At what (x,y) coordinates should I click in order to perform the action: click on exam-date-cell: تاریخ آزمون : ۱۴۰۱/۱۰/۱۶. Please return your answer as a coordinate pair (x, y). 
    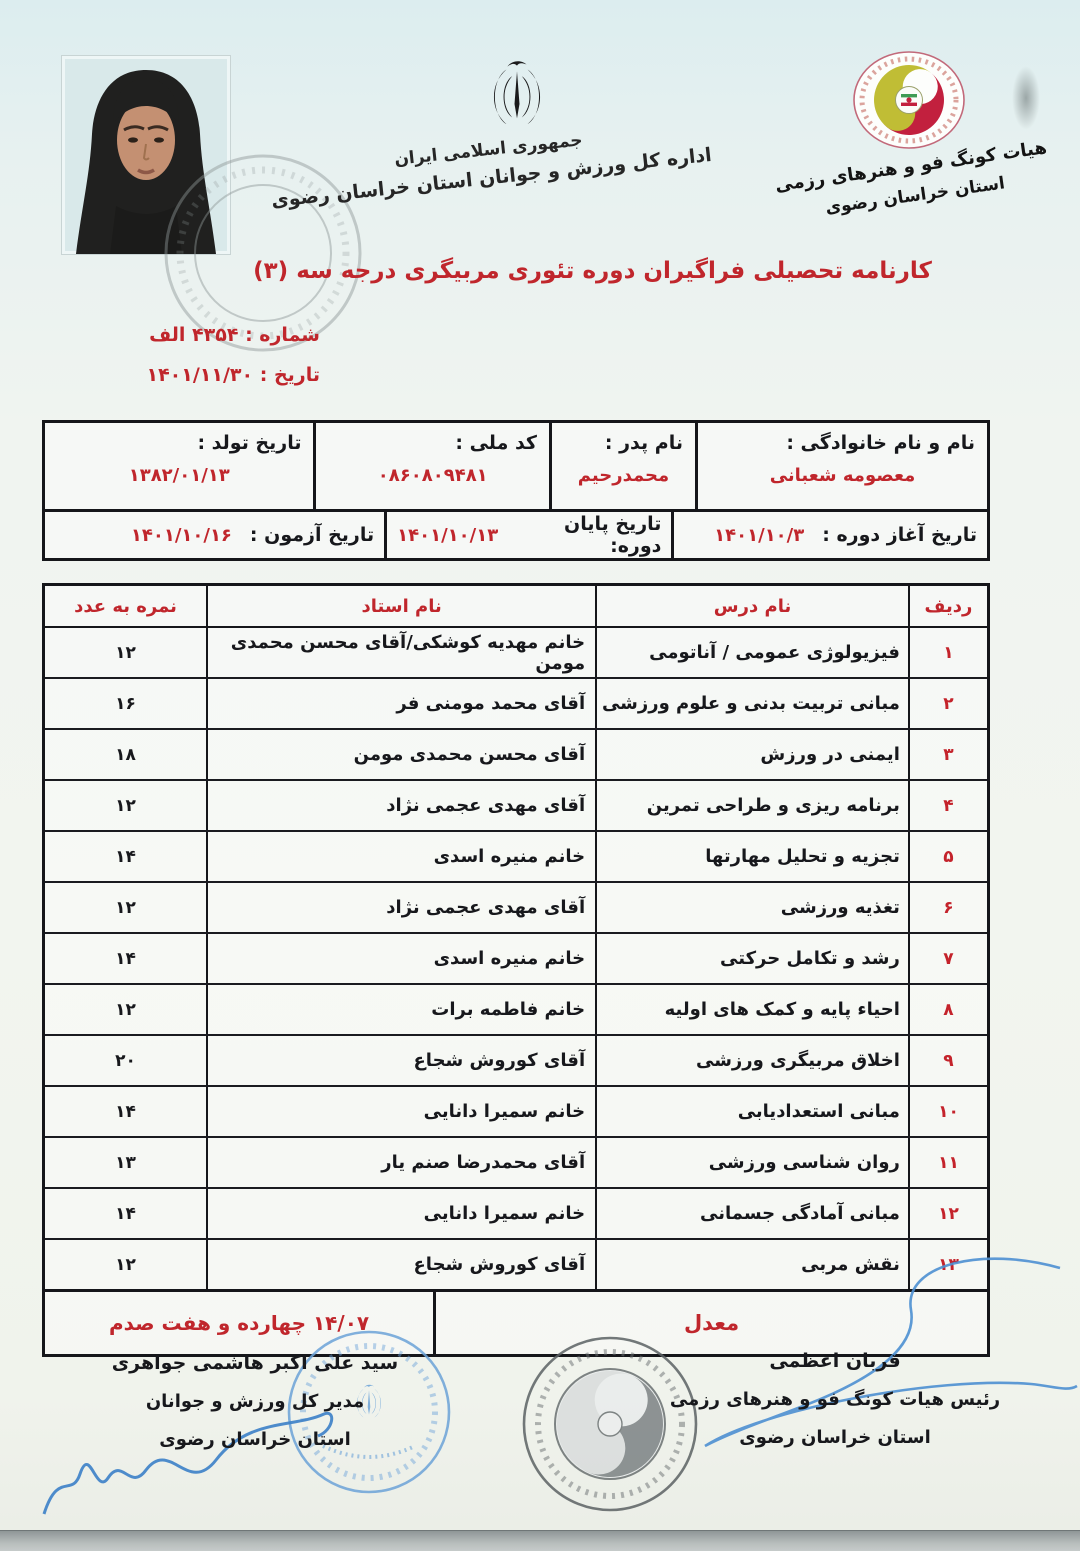
    Looking at the image, I should click on (214, 535).